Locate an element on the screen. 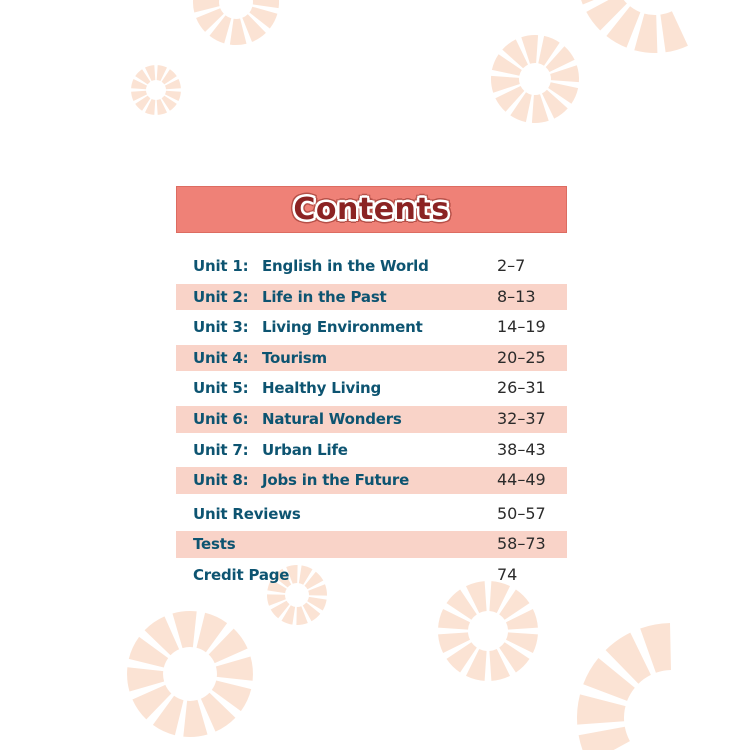 This screenshot has height=750, width=750. toc-unit-label: Unit 1: is located at coordinates (221, 266).